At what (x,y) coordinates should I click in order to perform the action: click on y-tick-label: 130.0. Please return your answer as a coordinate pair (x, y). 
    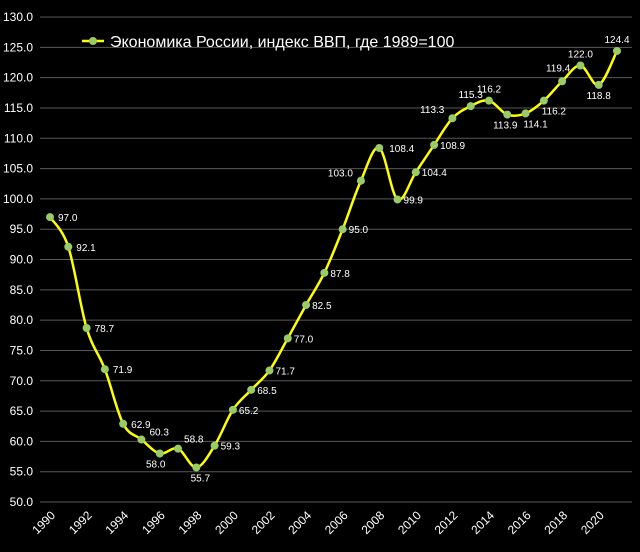
    Looking at the image, I should click on (18, 17).